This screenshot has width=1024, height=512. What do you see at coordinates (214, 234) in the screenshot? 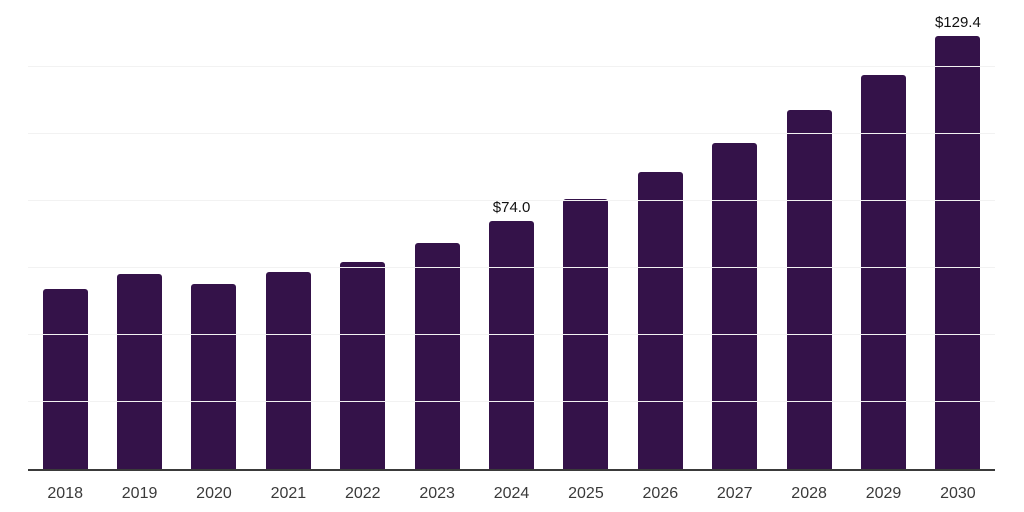
I see `bar-slot-2020` at bounding box center [214, 234].